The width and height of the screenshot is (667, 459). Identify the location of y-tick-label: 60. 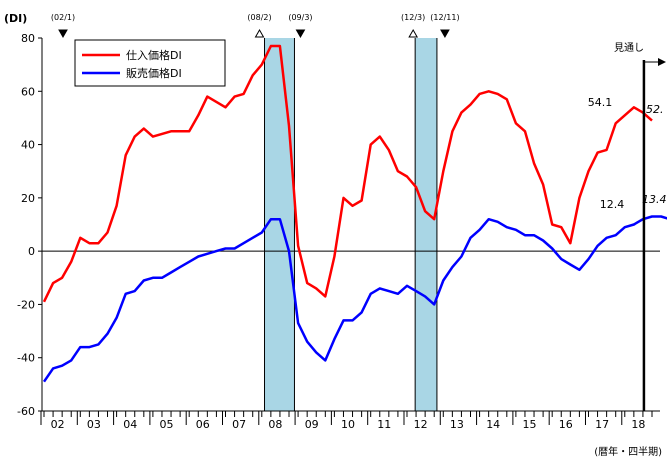
(28, 91).